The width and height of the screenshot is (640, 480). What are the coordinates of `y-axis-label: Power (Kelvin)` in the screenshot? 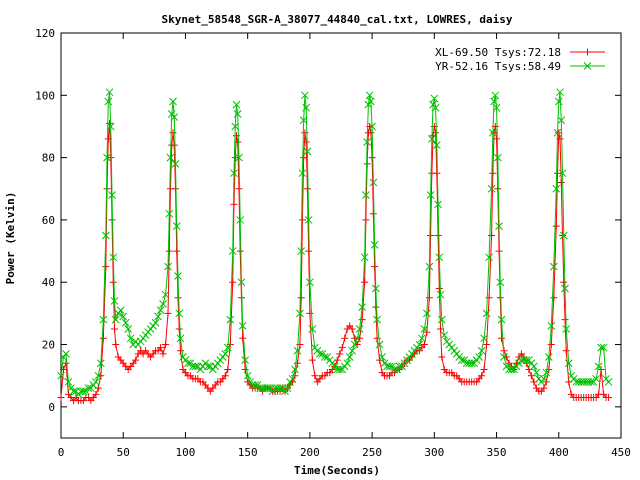 It's located at (10, 238).